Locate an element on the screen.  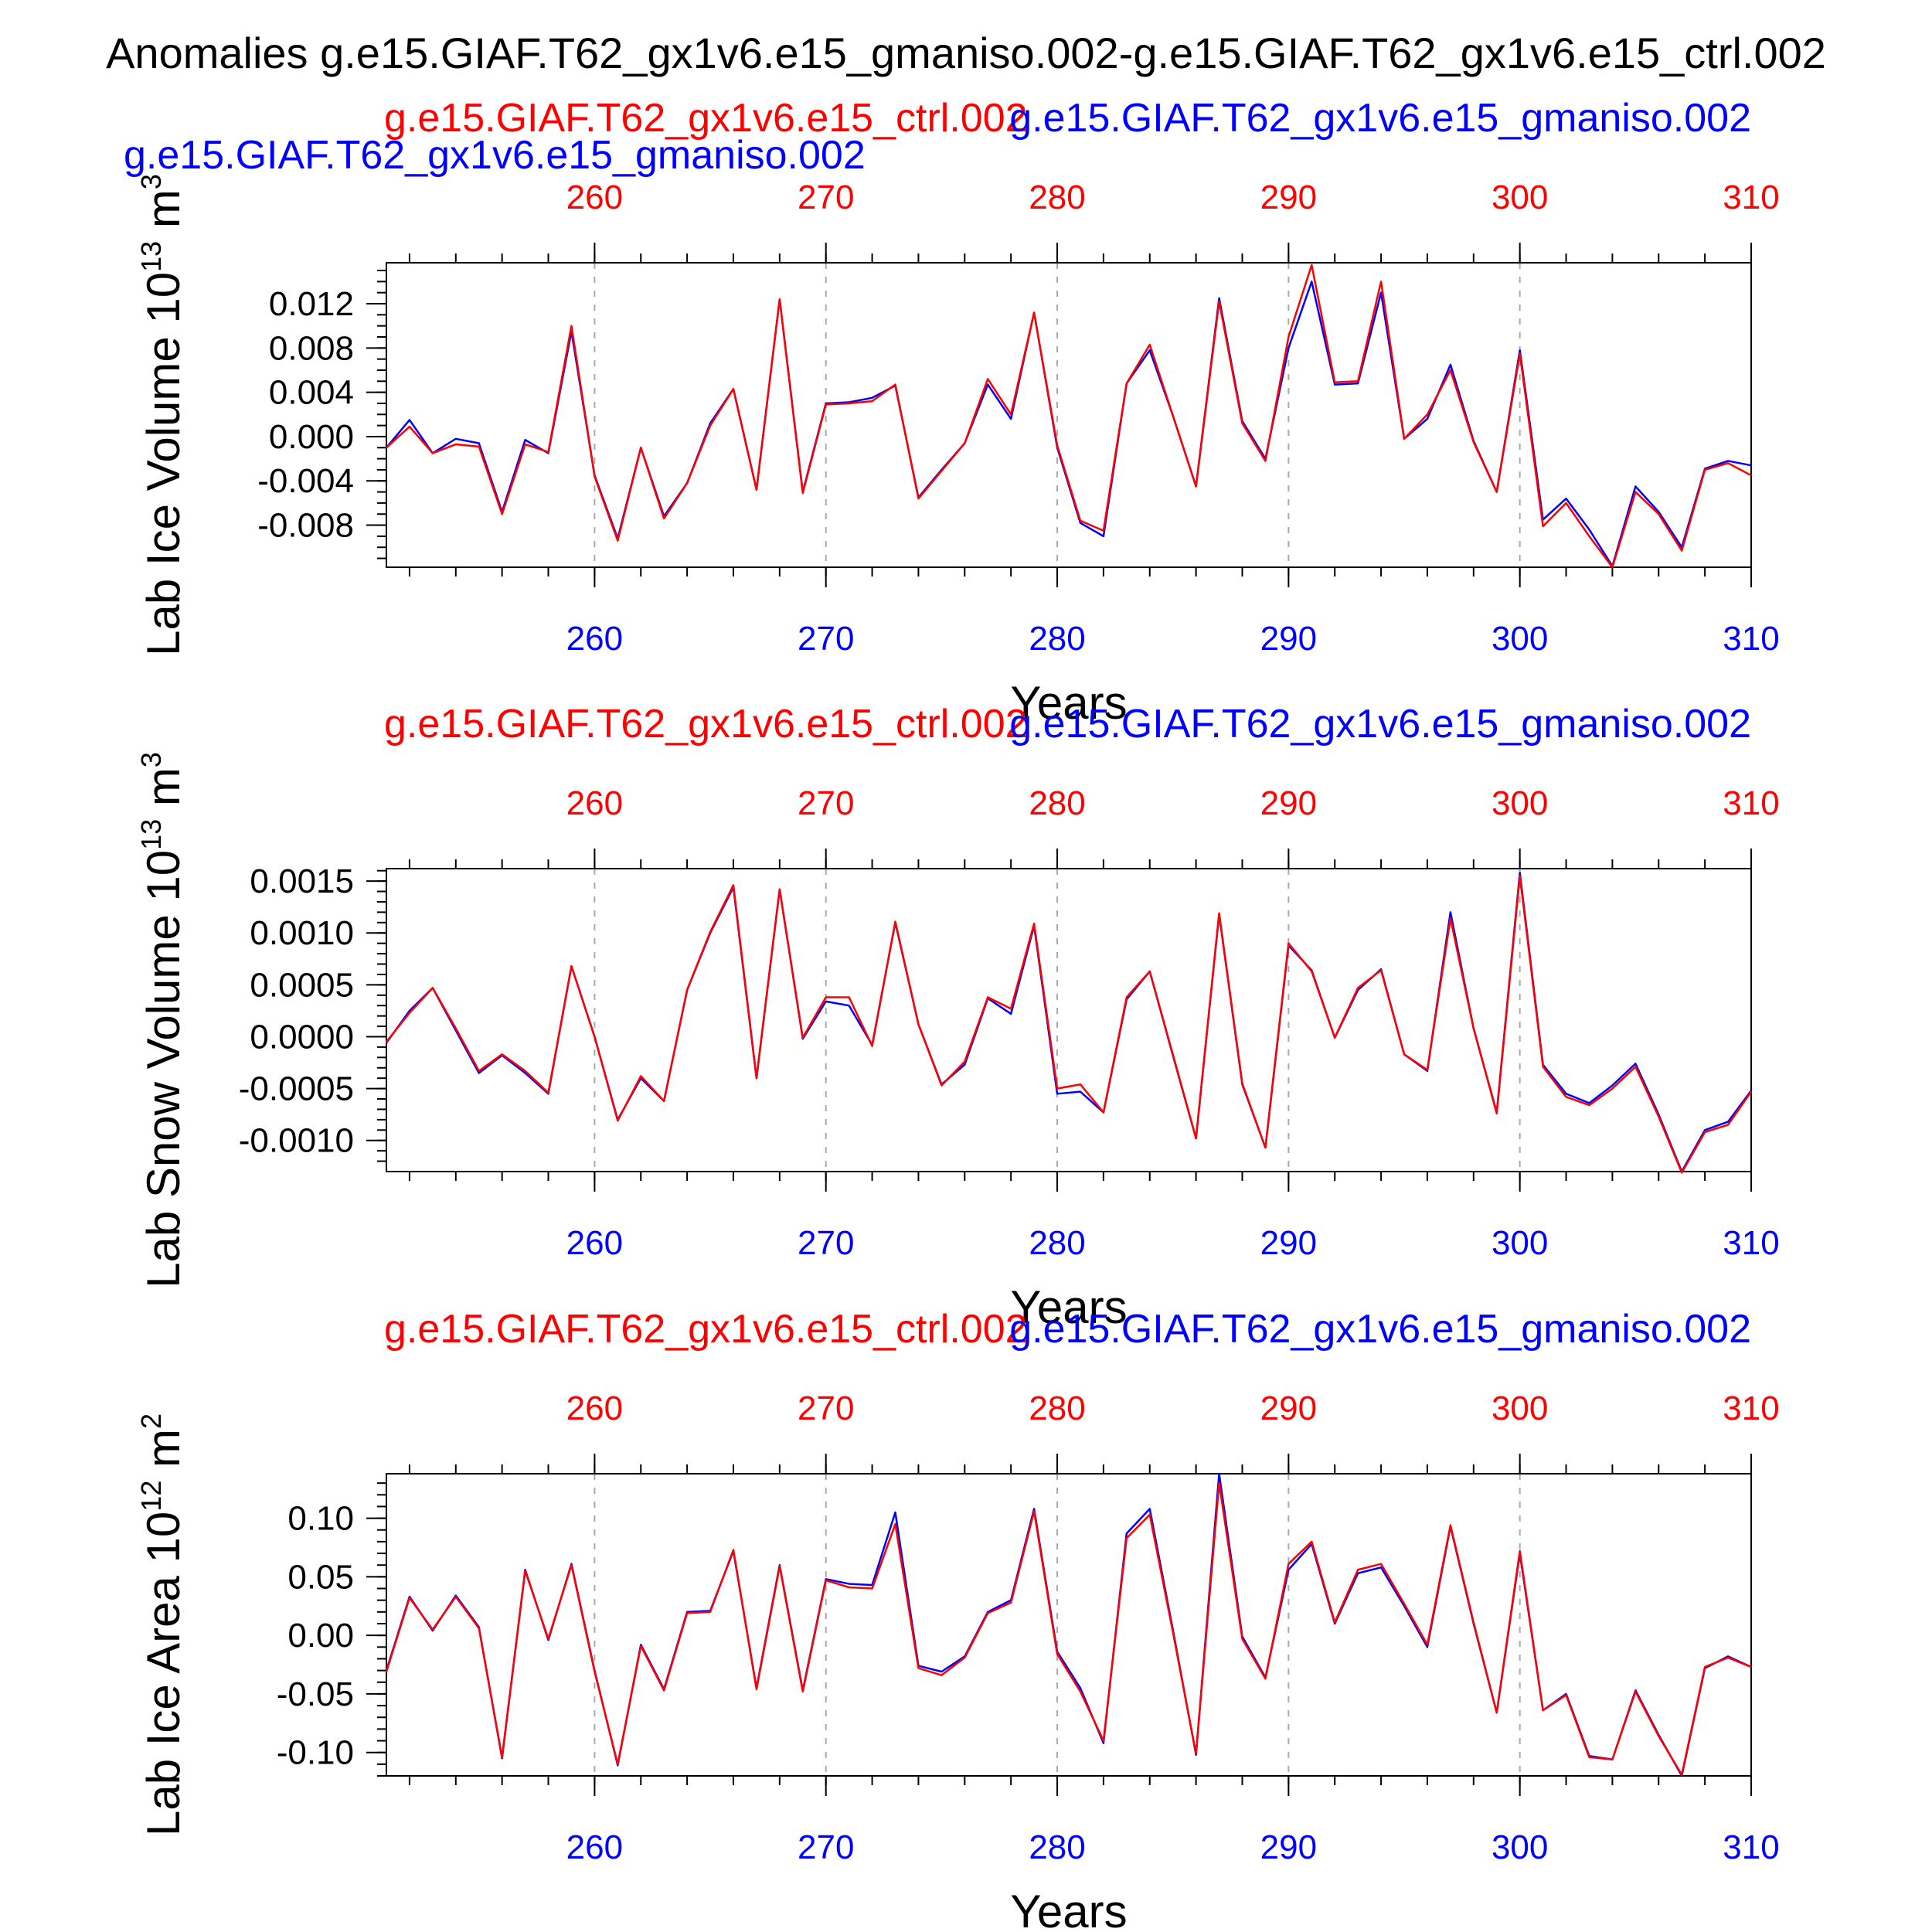
x-axis-label: Years is located at coordinates (1069, 1307).